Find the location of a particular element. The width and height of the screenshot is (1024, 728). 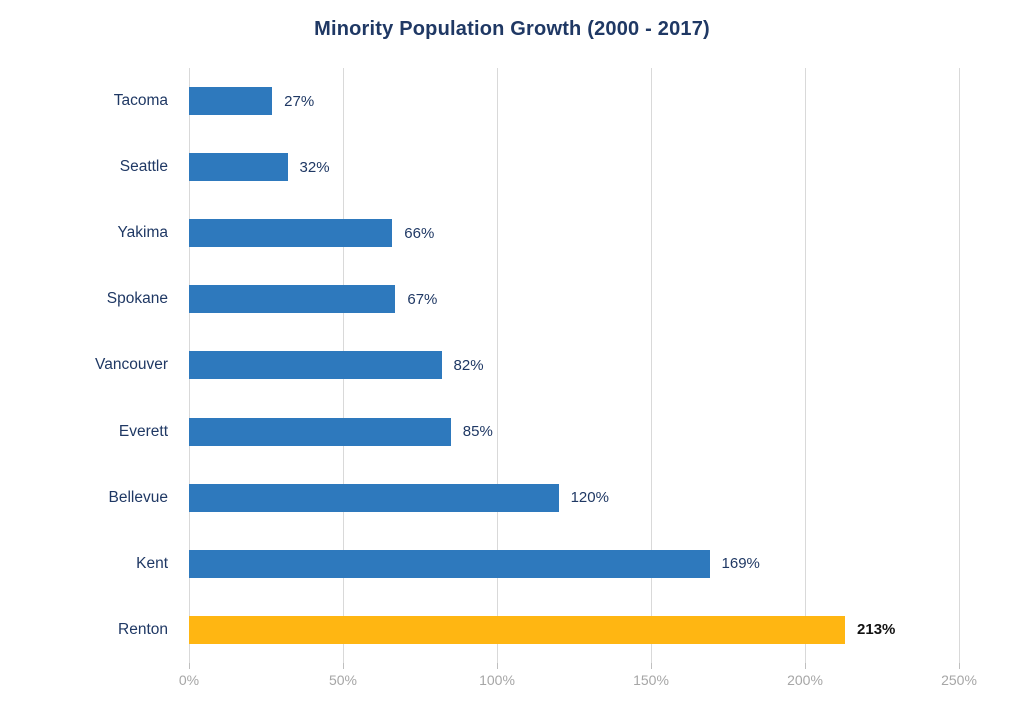

bar-row: Tacoma 27% is located at coordinates (536, 101).